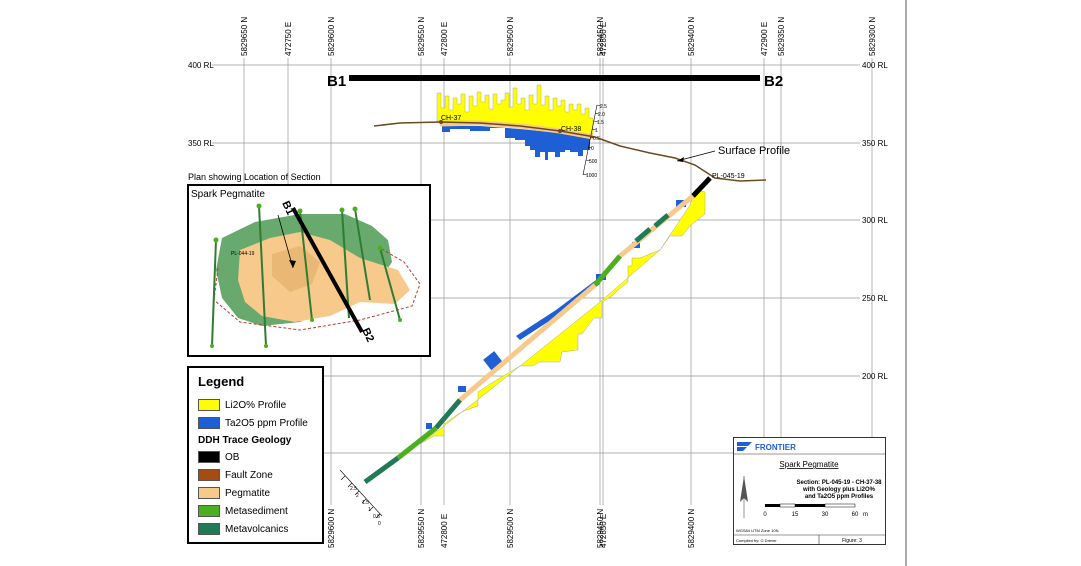 The image size is (1081, 566). What do you see at coordinates (248, 493) in the screenshot?
I see `legend-label-pegmatite: Pegmatite` at bounding box center [248, 493].